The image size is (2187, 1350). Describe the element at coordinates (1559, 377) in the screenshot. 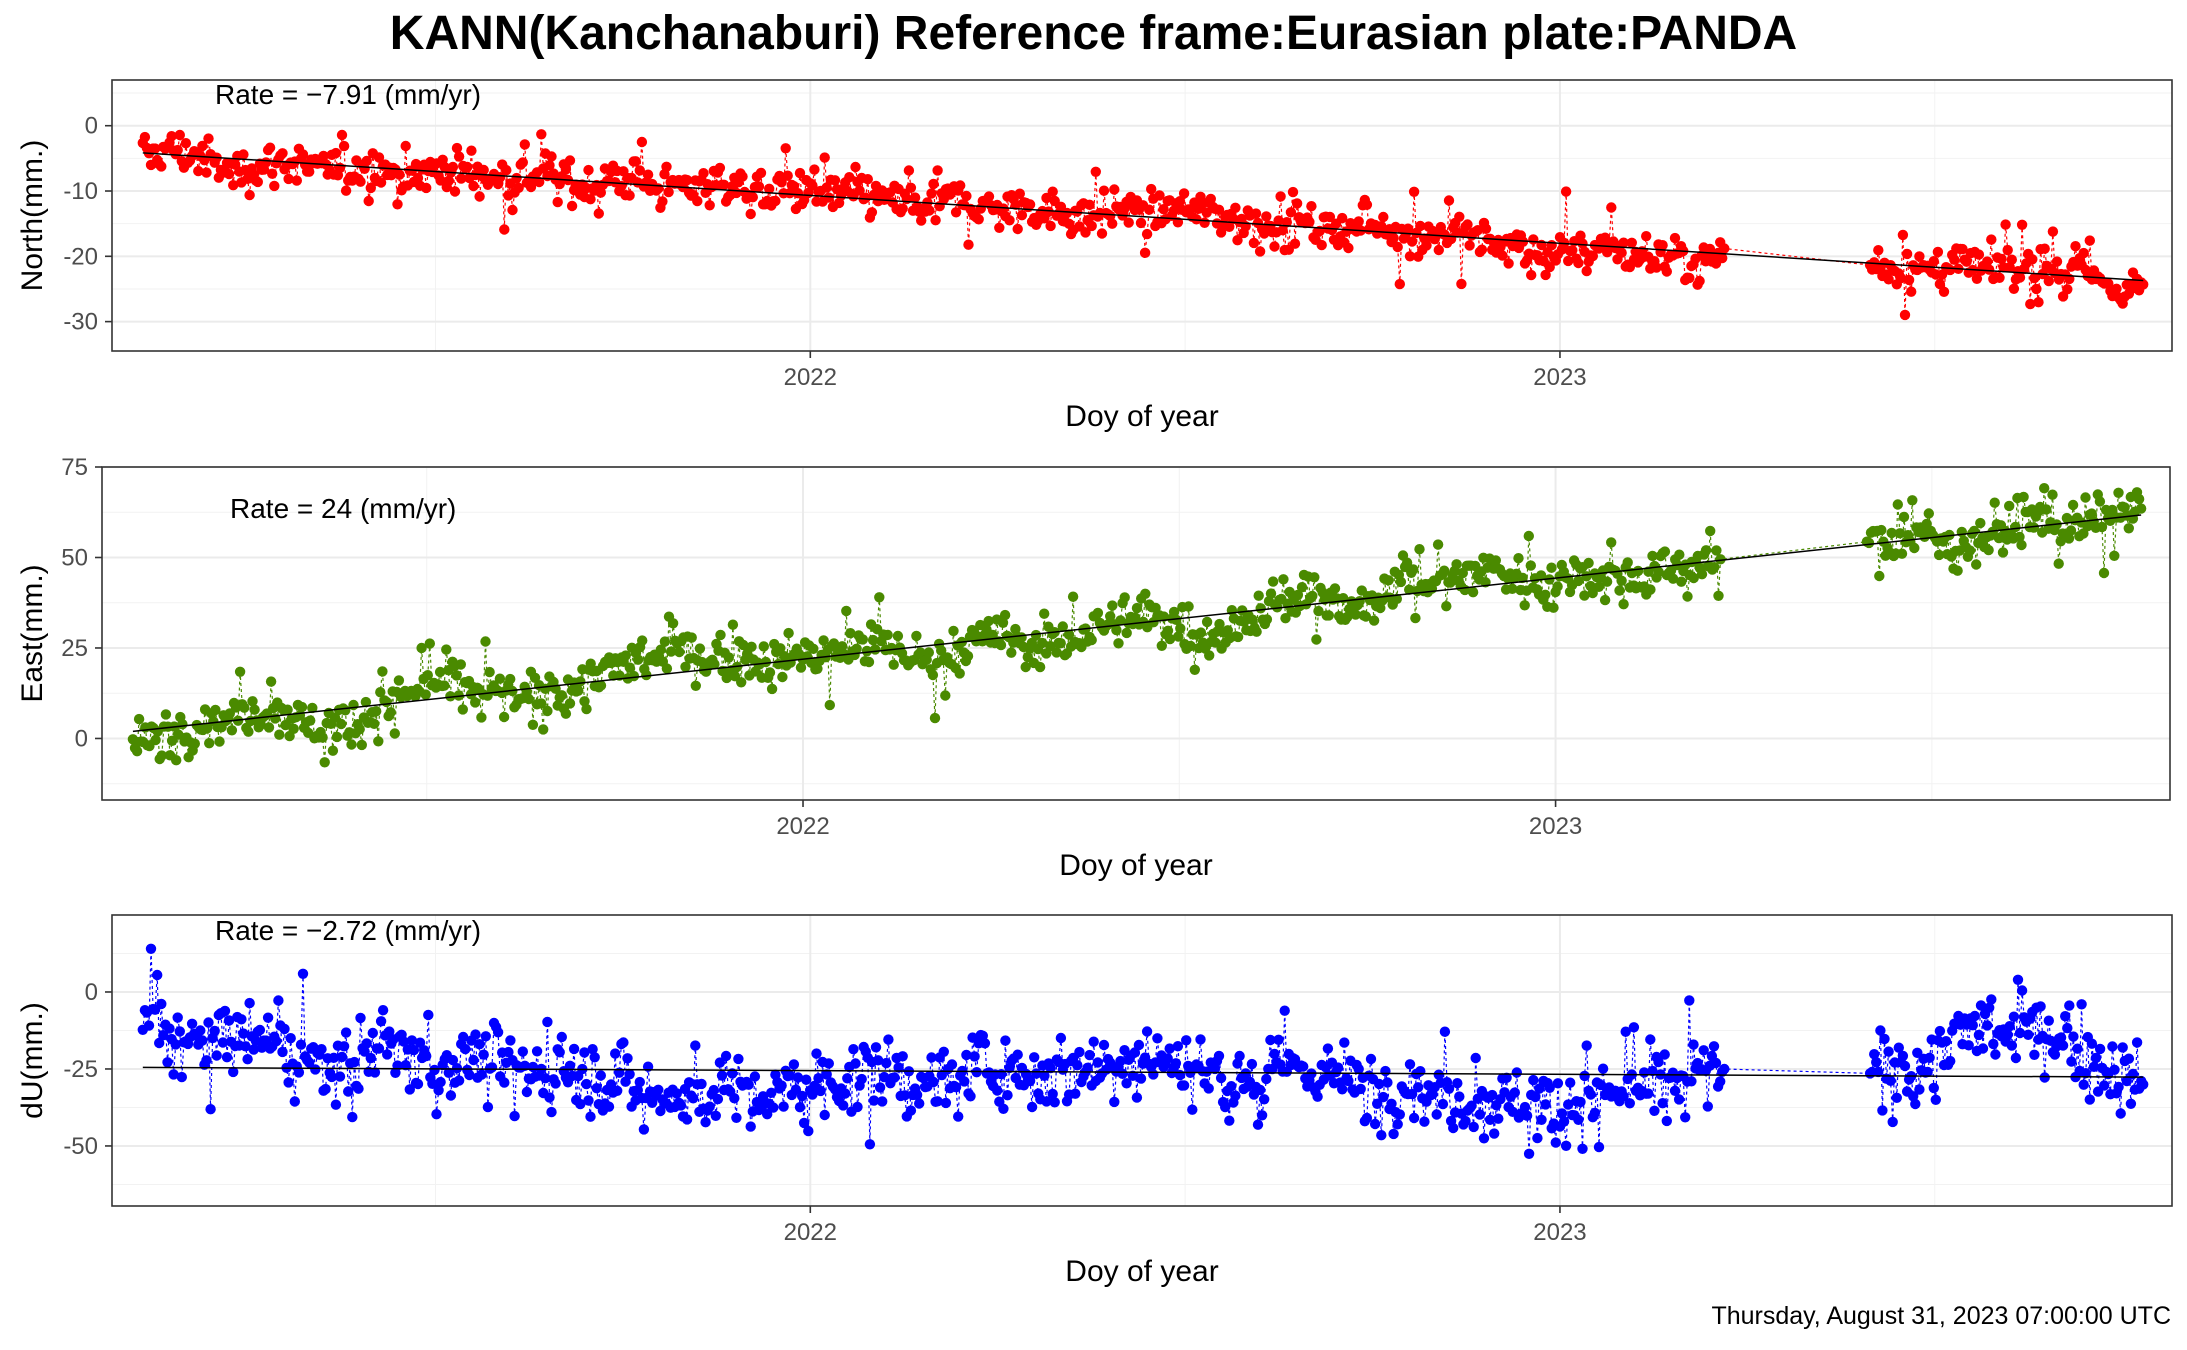

I see `x-tick-label: 2023` at that location.